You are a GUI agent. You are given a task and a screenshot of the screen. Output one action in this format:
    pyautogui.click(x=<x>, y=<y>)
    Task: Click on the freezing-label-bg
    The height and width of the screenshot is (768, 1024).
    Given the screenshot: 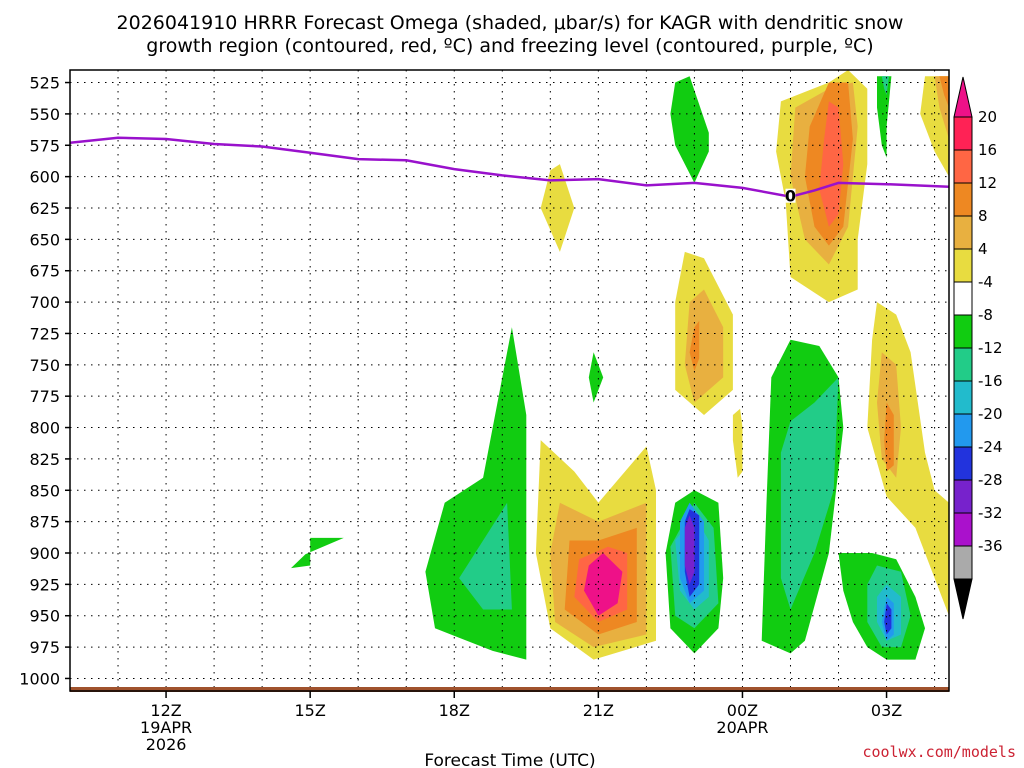 What is the action you would take?
    pyautogui.click(x=790, y=195)
    